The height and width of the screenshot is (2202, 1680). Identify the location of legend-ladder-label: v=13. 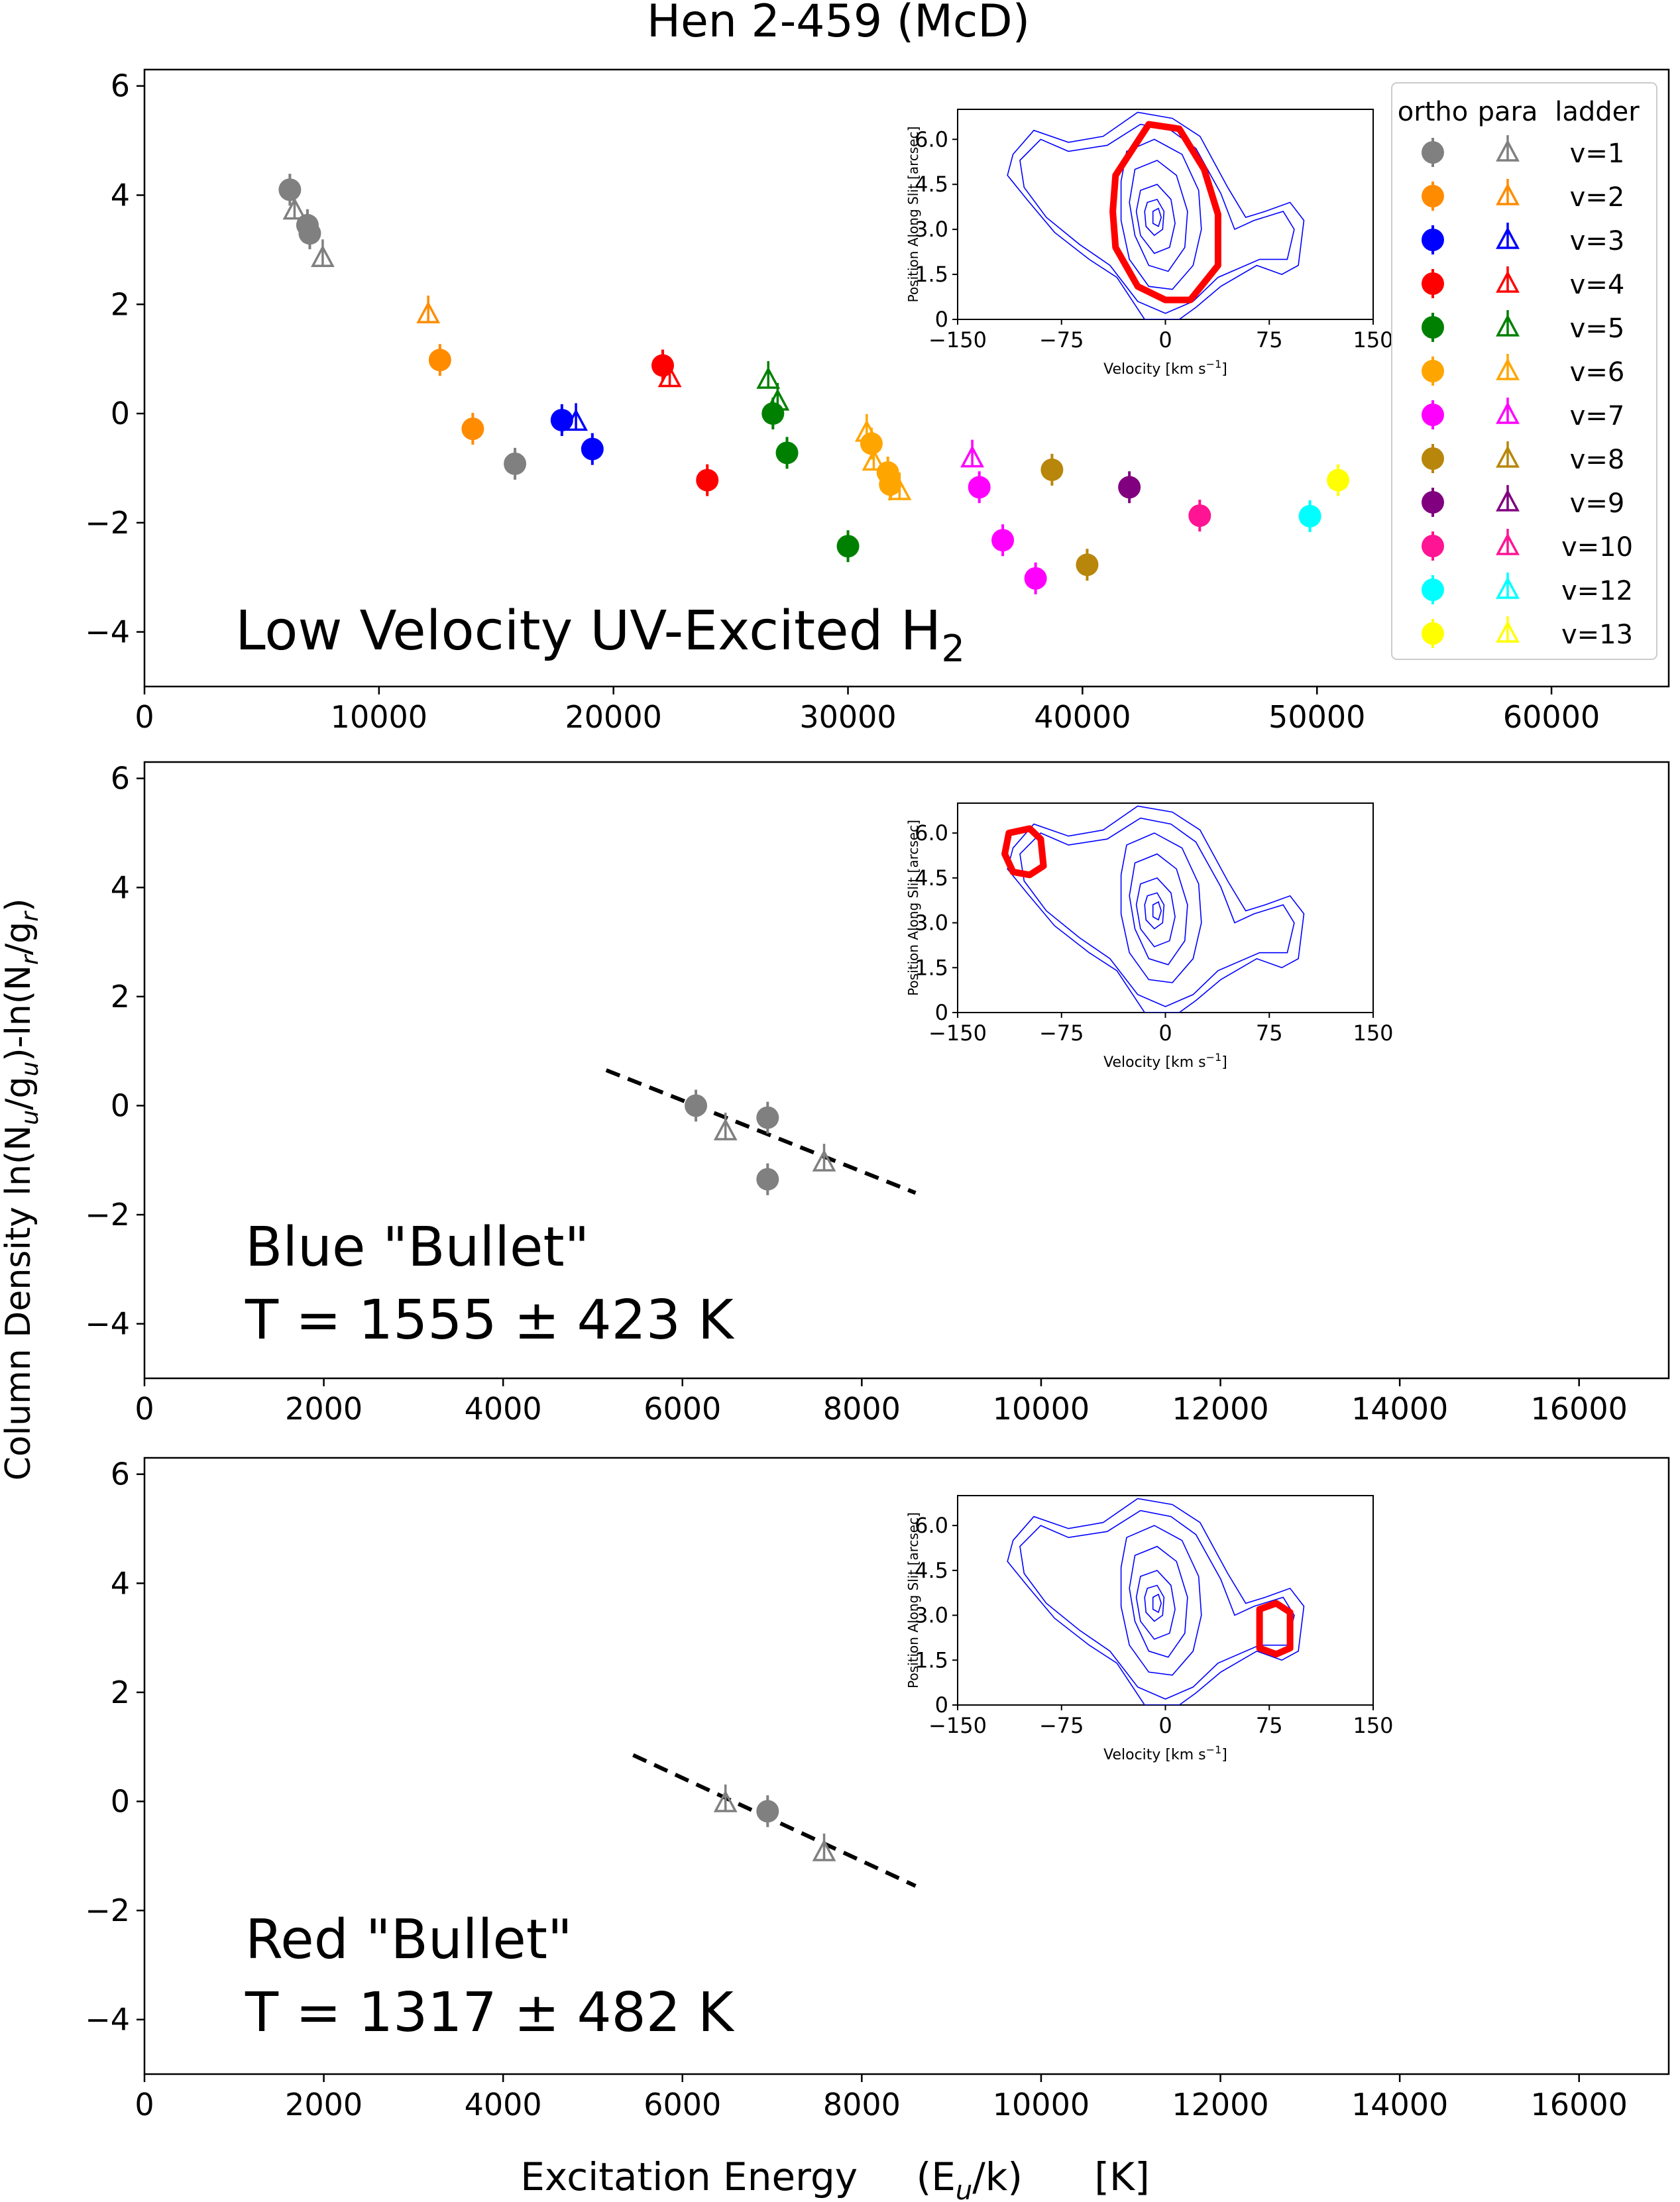
(1597, 635).